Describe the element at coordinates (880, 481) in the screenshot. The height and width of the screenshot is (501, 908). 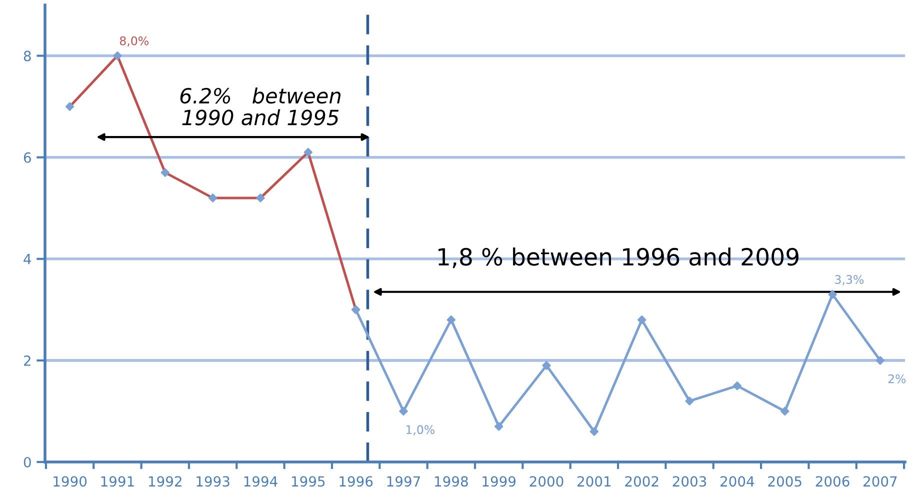
I see `x-tick-label: 2007` at that location.